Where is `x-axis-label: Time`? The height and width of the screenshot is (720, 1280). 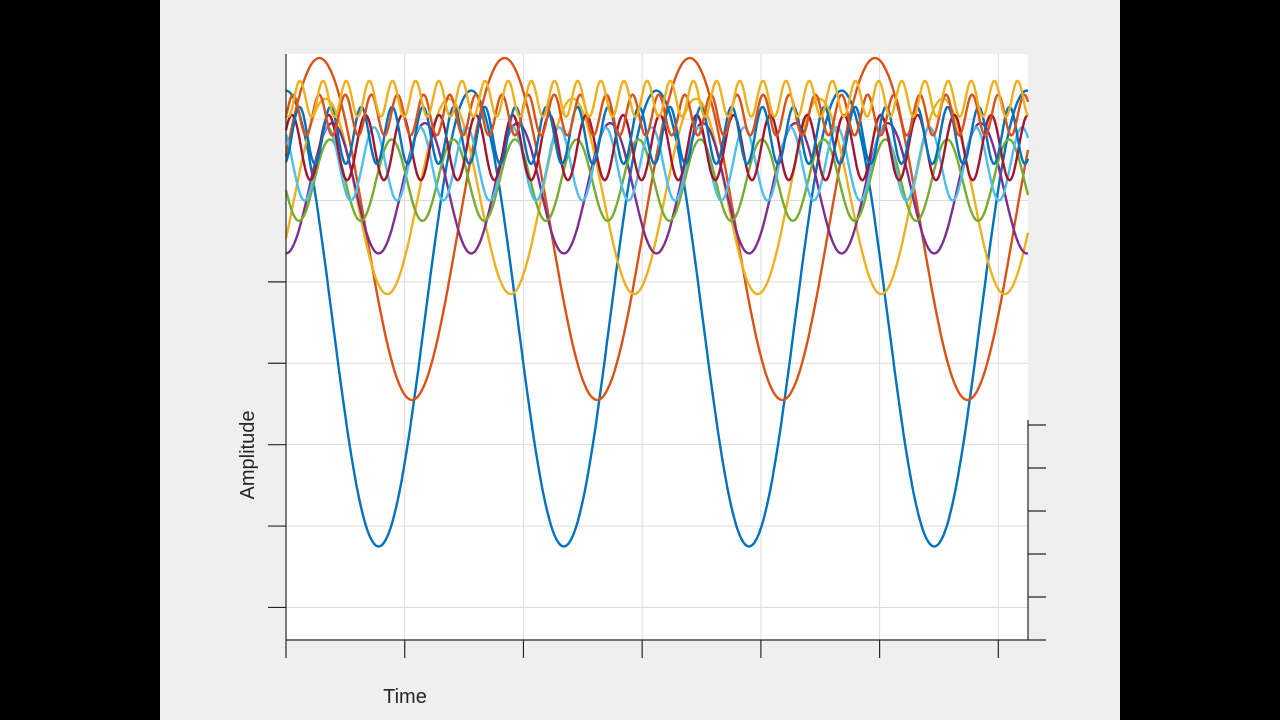
x-axis-label: Time is located at coordinates (405, 697).